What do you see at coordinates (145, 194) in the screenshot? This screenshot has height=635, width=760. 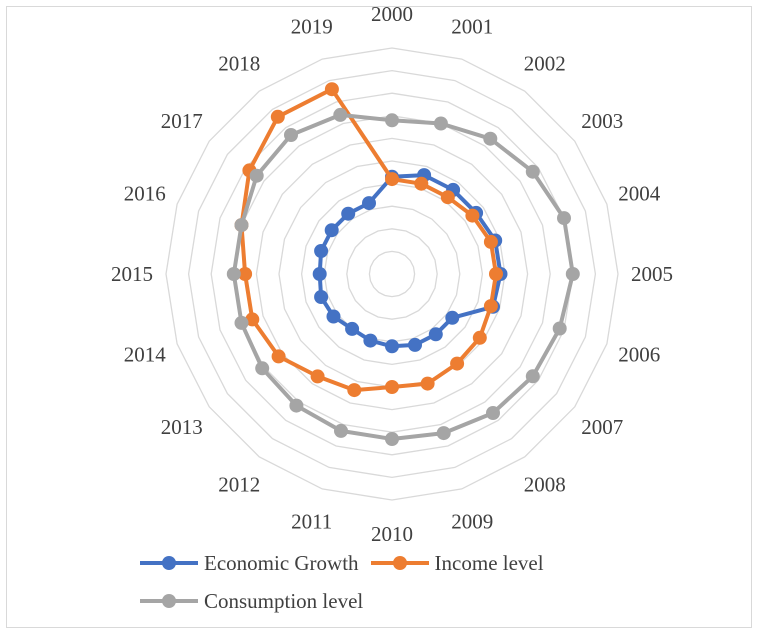 I see `category-label: 2016` at bounding box center [145, 194].